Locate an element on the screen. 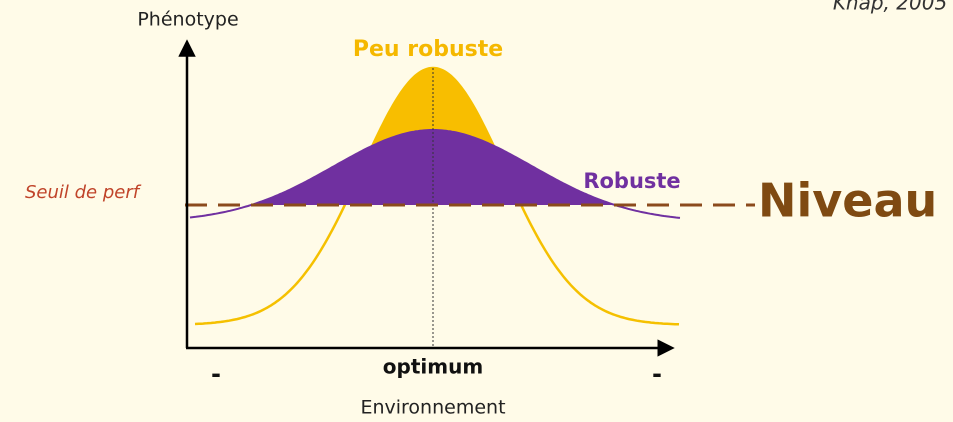 The image size is (953, 422). x-left-label: - is located at coordinates (216, 374).